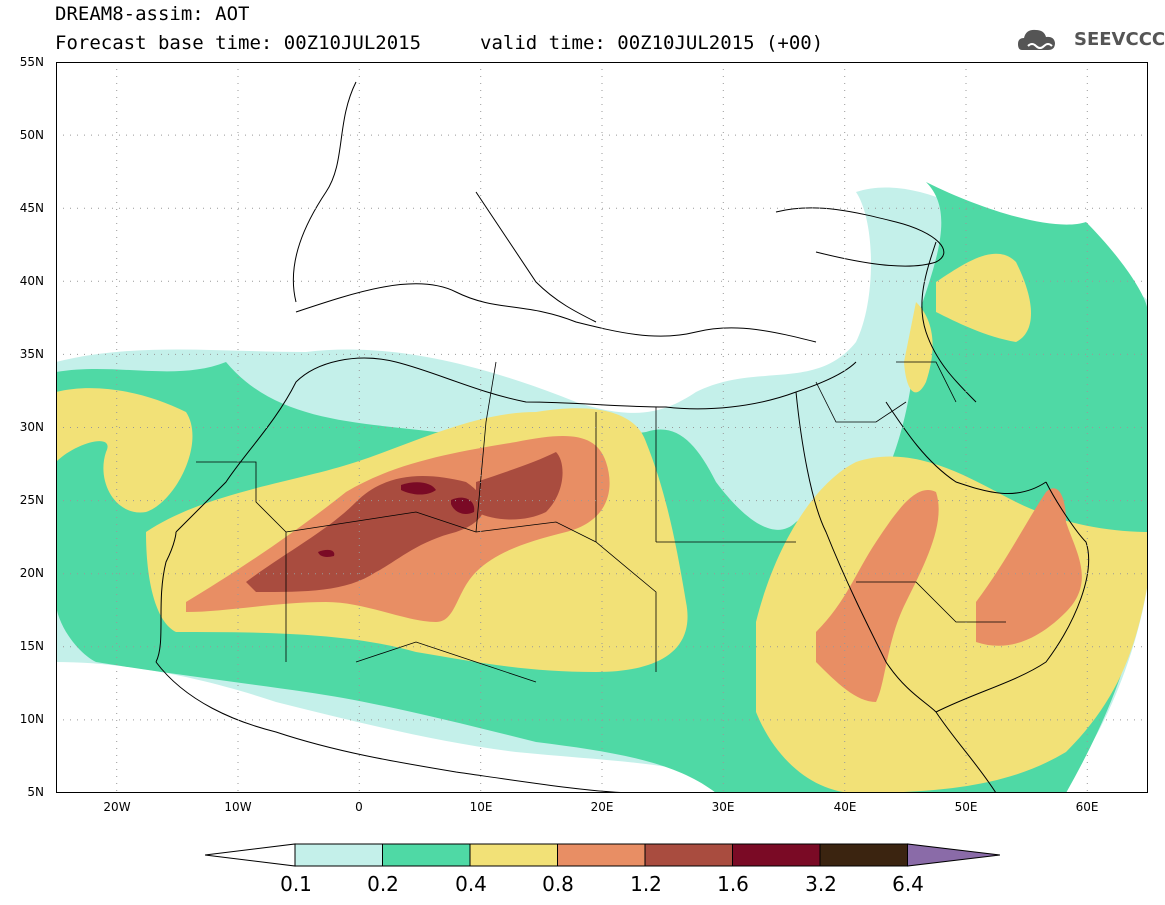 The width and height of the screenshot is (1165, 905). What do you see at coordinates (296, 884) in the screenshot?
I see `legend-label-0.1: 0.1` at bounding box center [296, 884].